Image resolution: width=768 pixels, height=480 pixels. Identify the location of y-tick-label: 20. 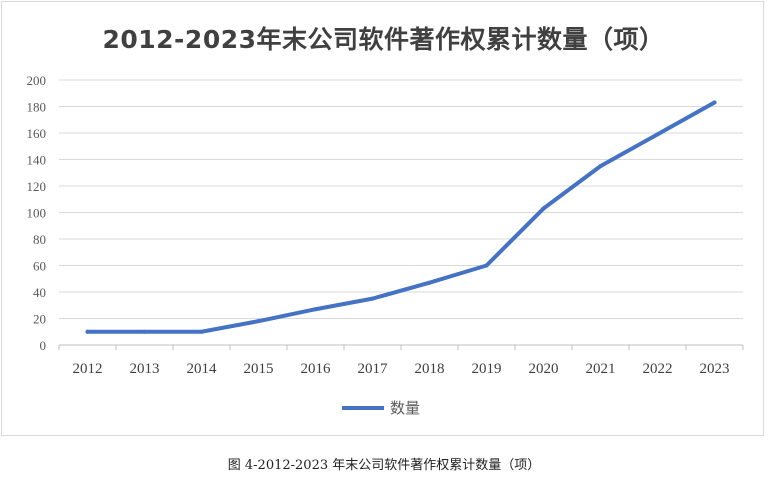
(39, 319).